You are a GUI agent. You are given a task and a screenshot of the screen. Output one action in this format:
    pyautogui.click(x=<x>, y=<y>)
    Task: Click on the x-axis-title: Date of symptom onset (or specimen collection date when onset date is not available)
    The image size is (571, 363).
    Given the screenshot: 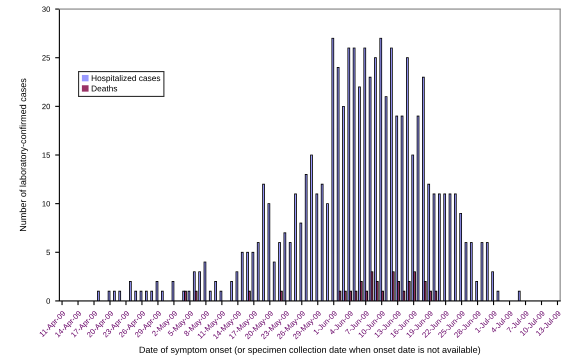 What is the action you would take?
    pyautogui.click(x=310, y=350)
    